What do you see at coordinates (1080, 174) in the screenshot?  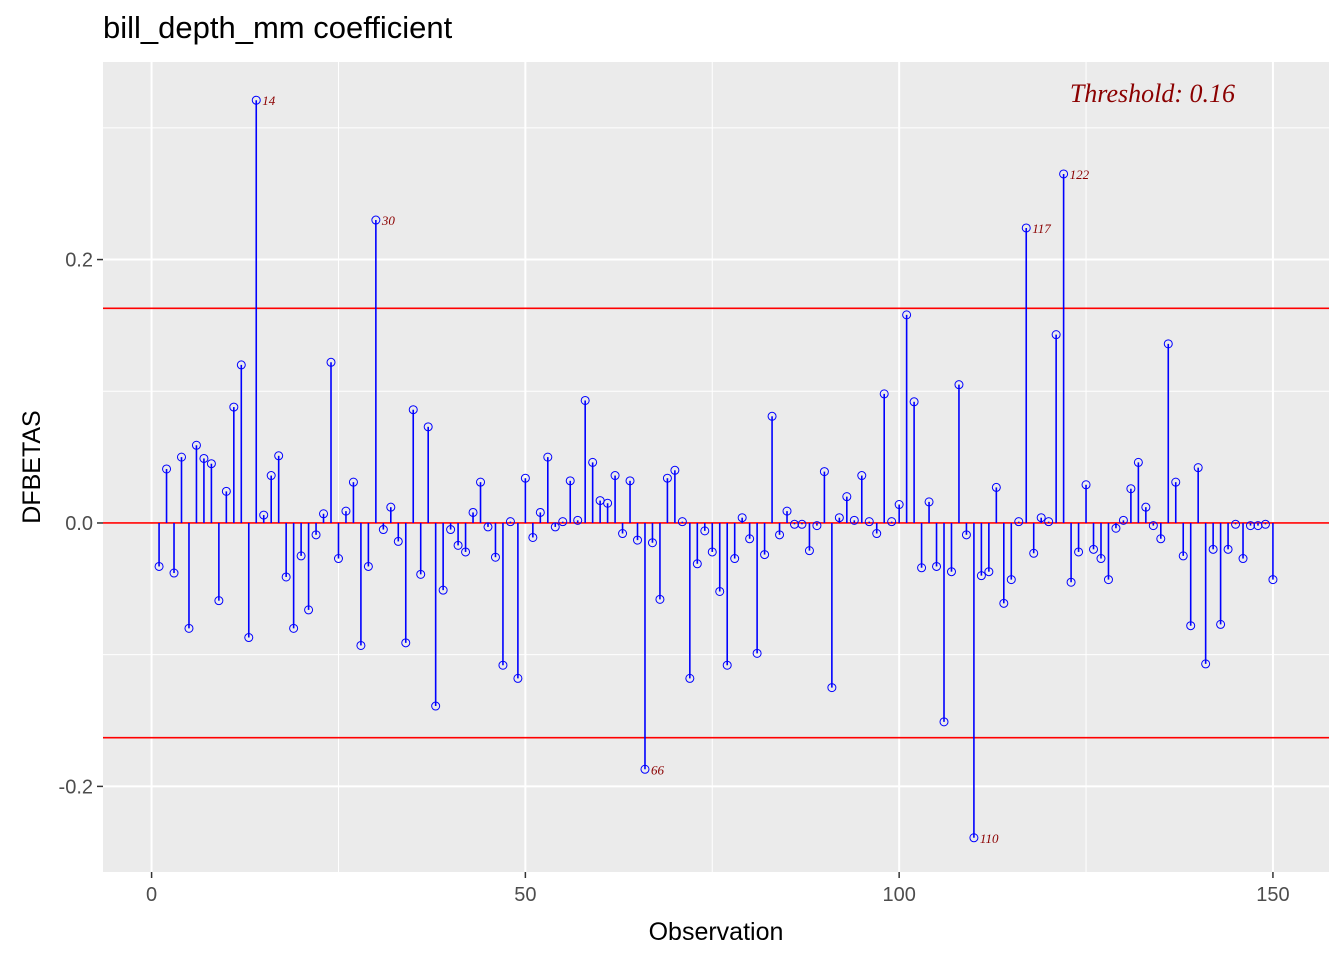 I see `point-label: 122` at bounding box center [1080, 174].